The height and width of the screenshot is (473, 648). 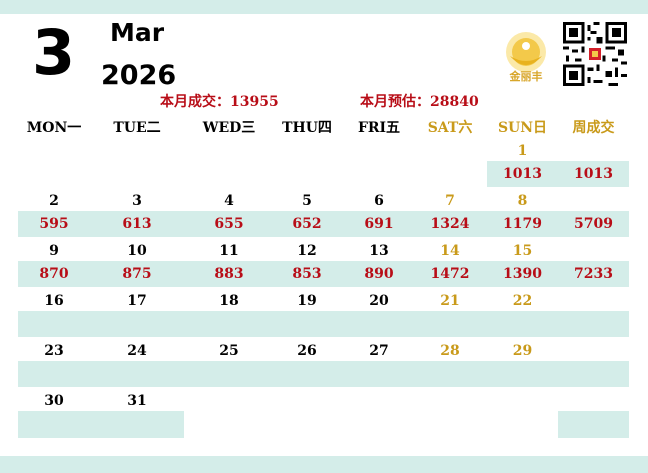 I want to click on week-6-value-row, so click(x=324, y=424).